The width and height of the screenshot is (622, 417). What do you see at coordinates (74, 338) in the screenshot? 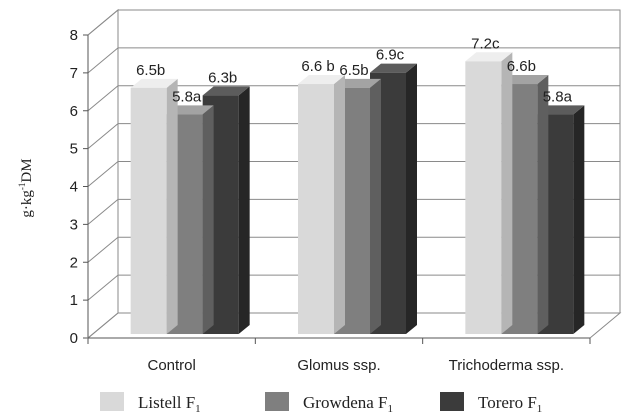
I see `y-tick-label: 0` at bounding box center [74, 338].